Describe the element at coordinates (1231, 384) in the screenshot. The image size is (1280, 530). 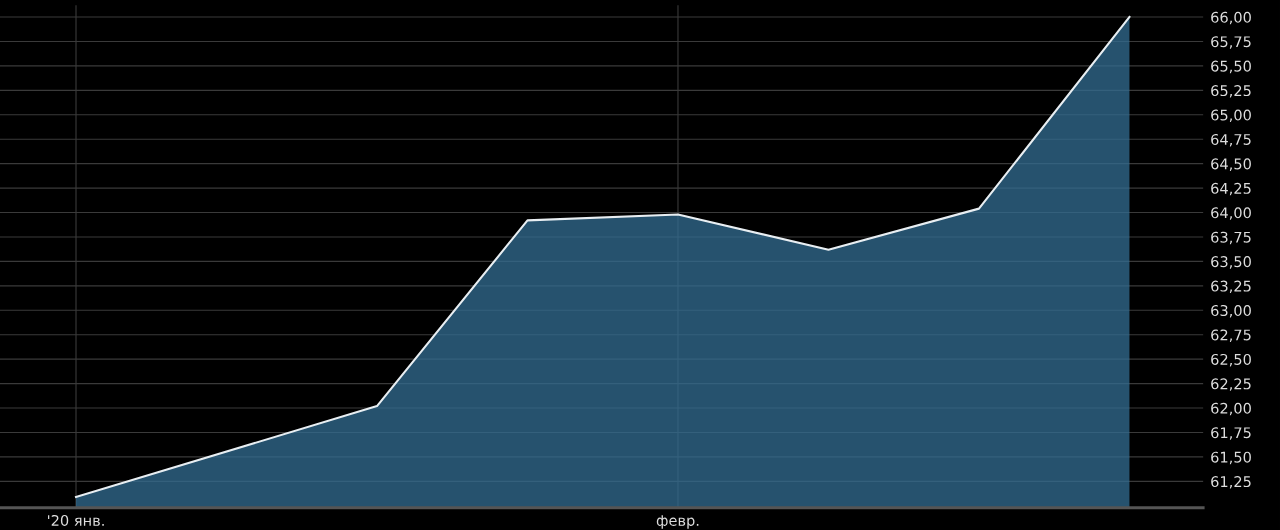
I see `y-tick-label: 62,25` at that location.